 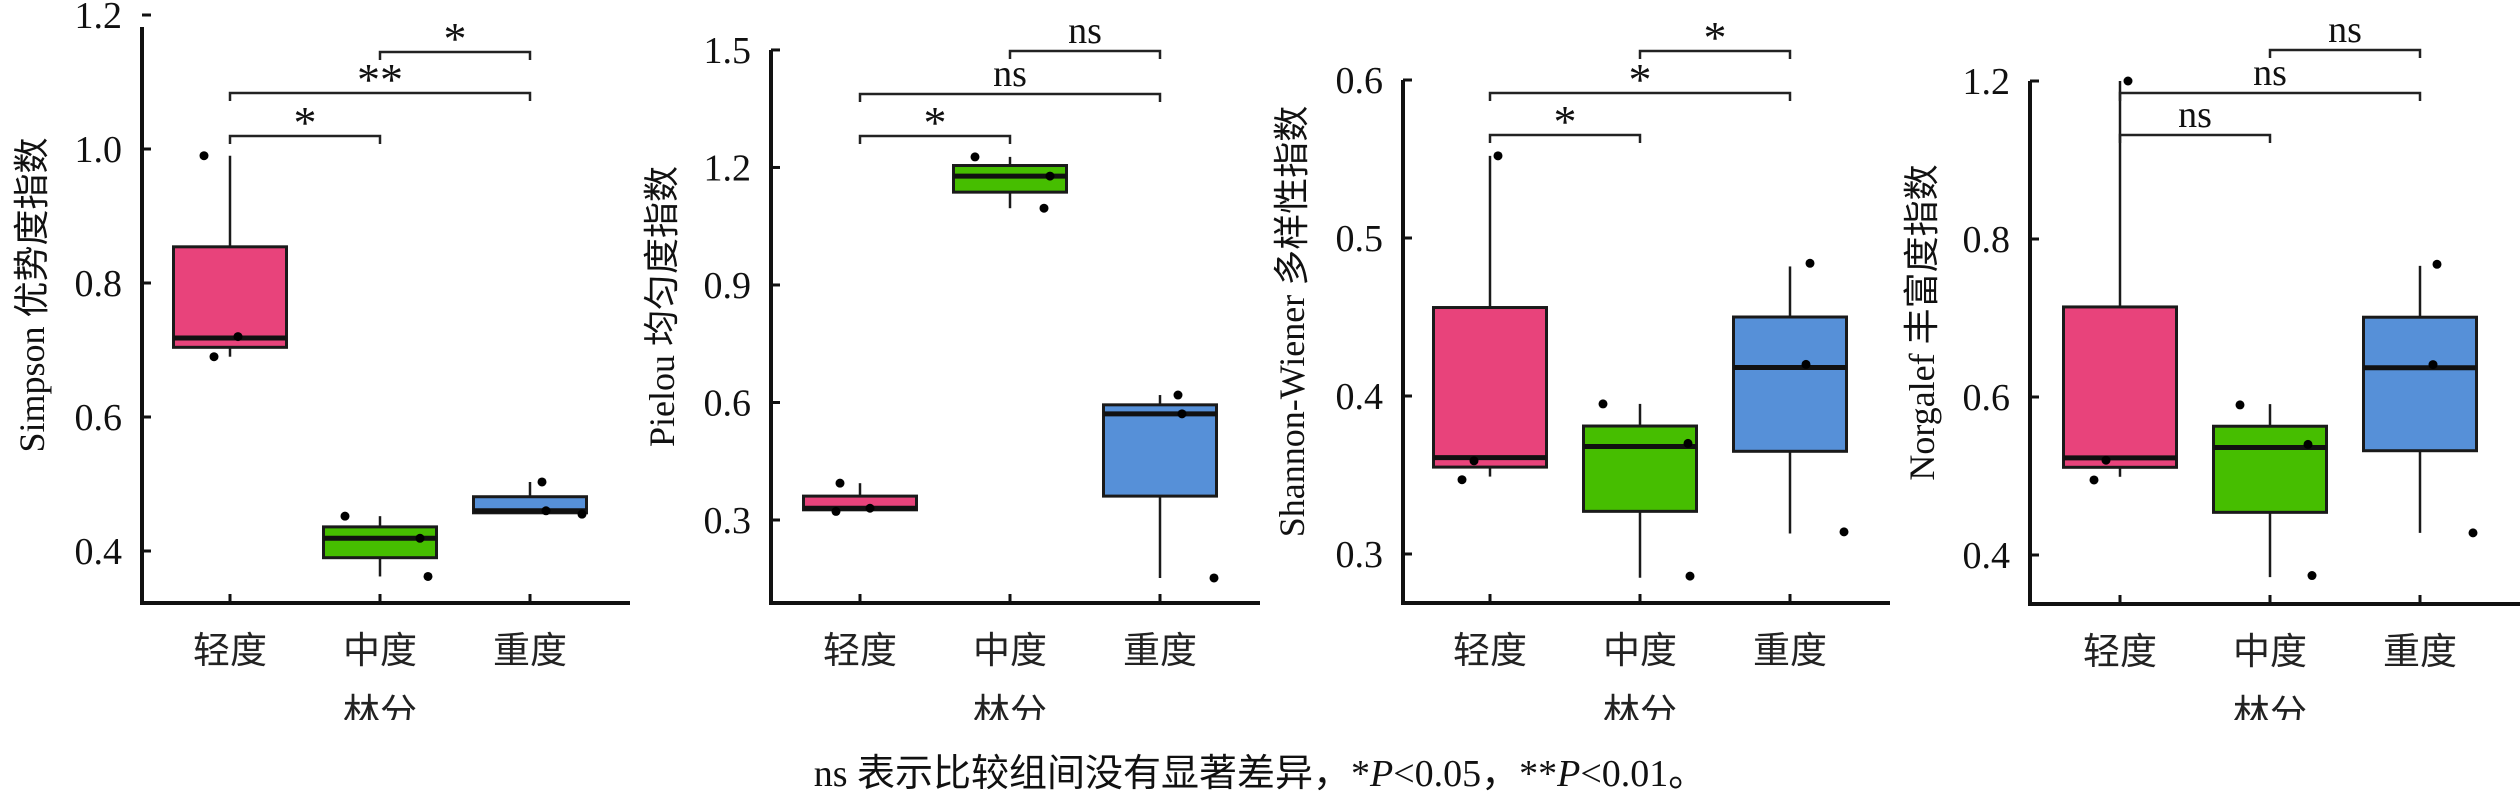 What do you see at coordinates (32, 294) in the screenshot?
I see `y-axis-title: Simpson 优势度指数` at bounding box center [32, 294].